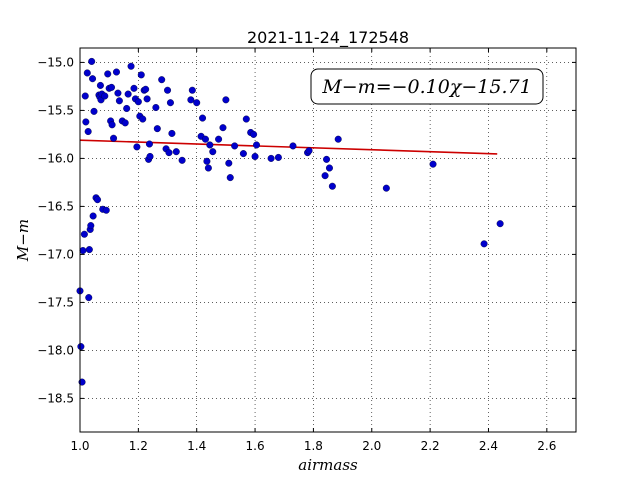 The height and width of the screenshot is (480, 640). Describe the element at coordinates (328, 38) in the screenshot. I see `chart-title: 2021-11-24_172548` at that location.